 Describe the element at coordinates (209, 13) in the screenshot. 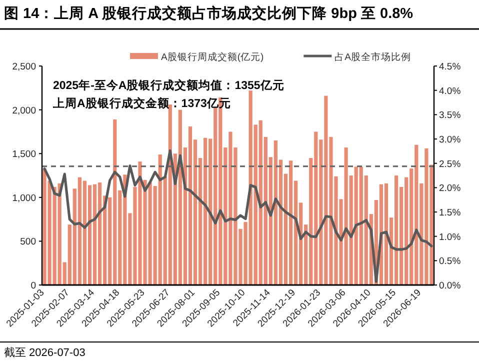

I see `chart-title: 图 14：上周 A 股银行成交额占市场成交比例下降 9bp 至 0.8%` at that location.